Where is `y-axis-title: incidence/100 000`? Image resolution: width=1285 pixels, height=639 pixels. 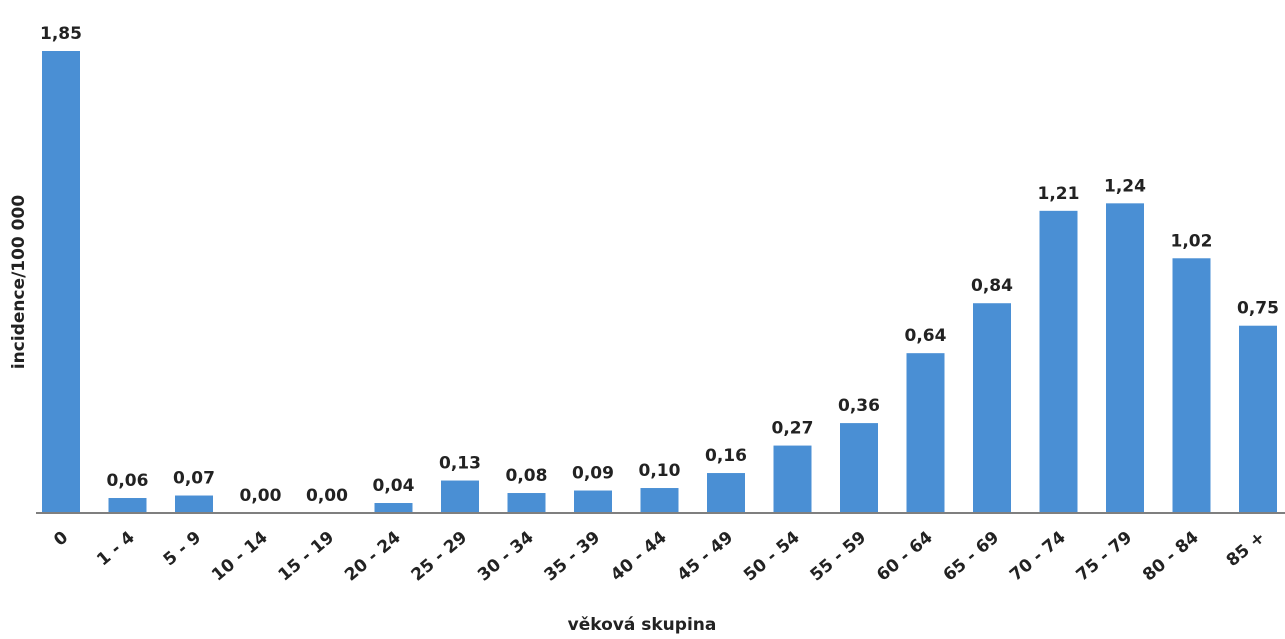 y-axis-title: incidence/100 000 is located at coordinates (19, 282).